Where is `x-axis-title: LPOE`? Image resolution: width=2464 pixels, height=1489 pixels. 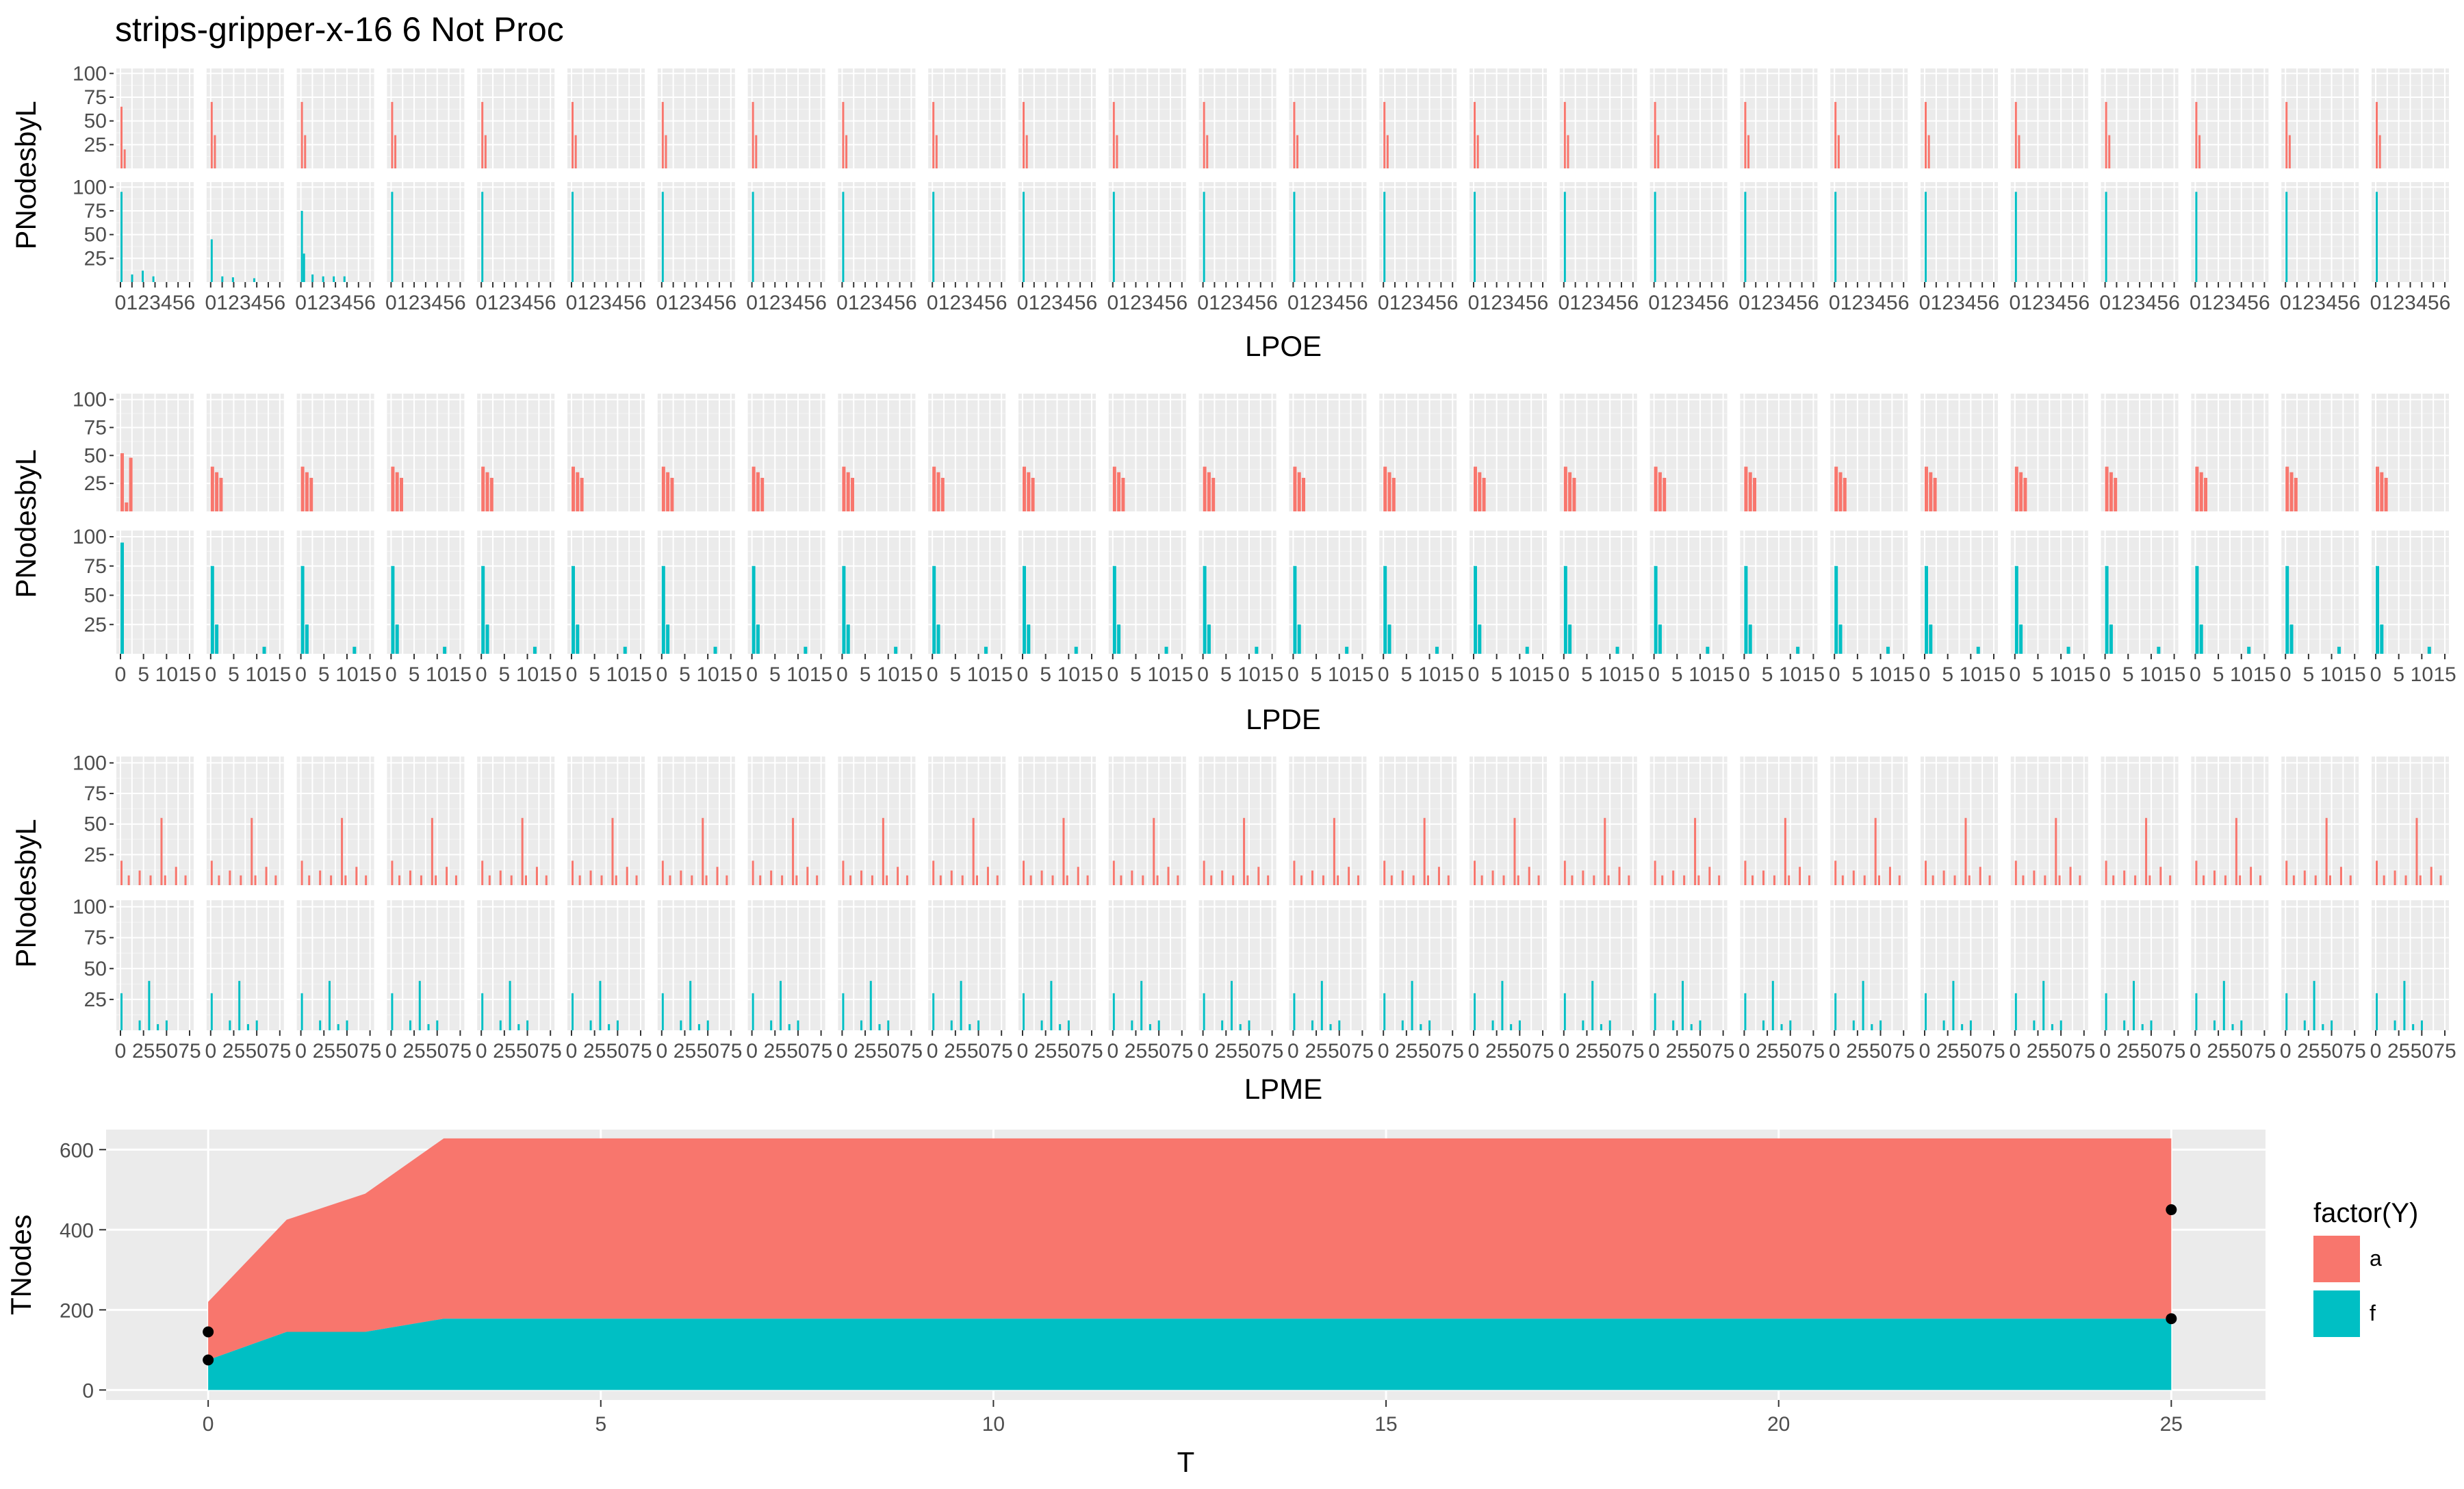
x-axis-title: LPOE is located at coordinates (1283, 346).